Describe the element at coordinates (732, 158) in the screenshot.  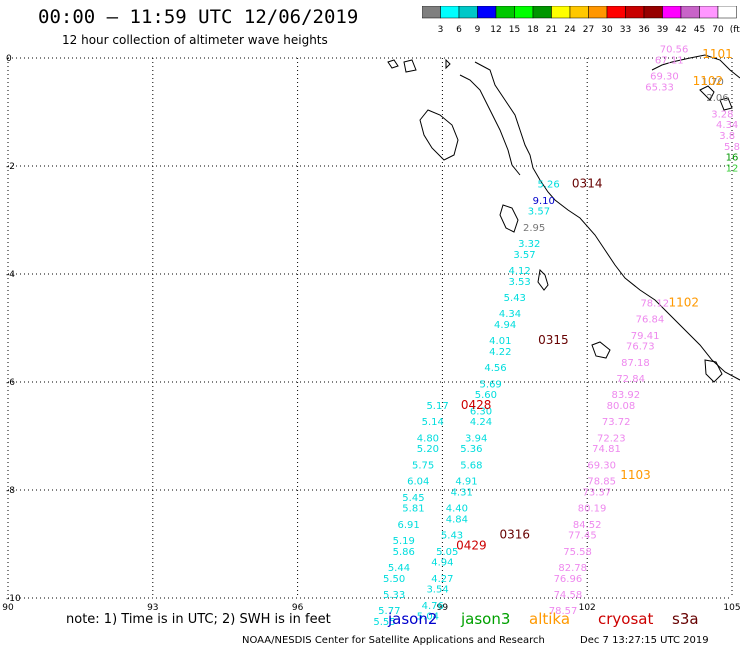
I see `wave-height-point: 16` at that location.